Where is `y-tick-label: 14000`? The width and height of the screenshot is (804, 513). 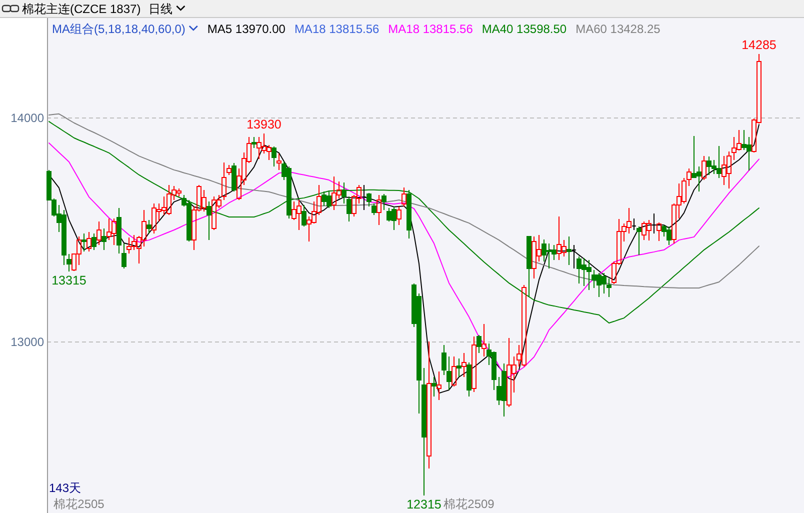
y-tick-label: 14000 is located at coordinates (27, 117).